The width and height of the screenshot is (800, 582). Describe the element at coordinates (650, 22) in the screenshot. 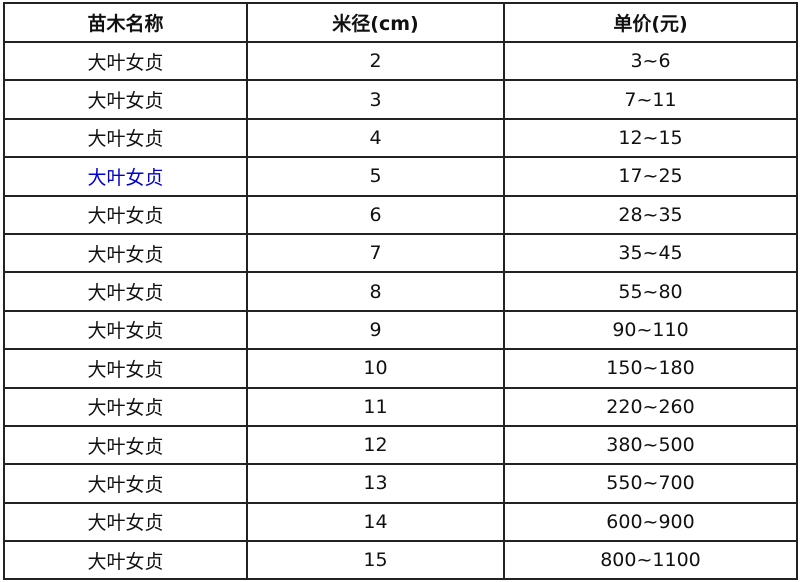

I see `header-price: 单价(元)` at that location.